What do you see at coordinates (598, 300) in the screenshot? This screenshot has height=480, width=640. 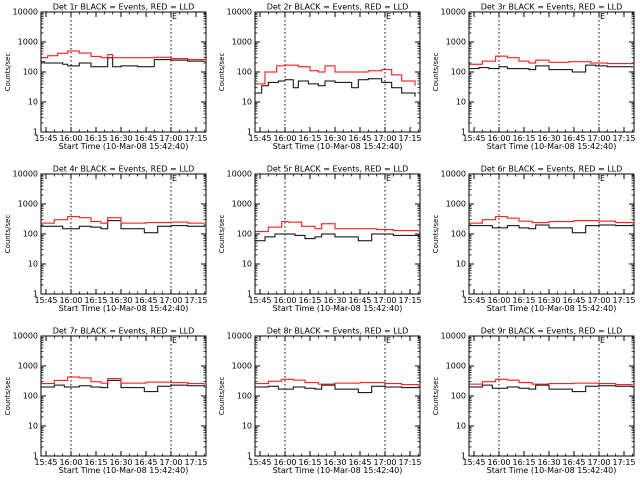 I see `x-tick-label: 17:00` at bounding box center [598, 300].